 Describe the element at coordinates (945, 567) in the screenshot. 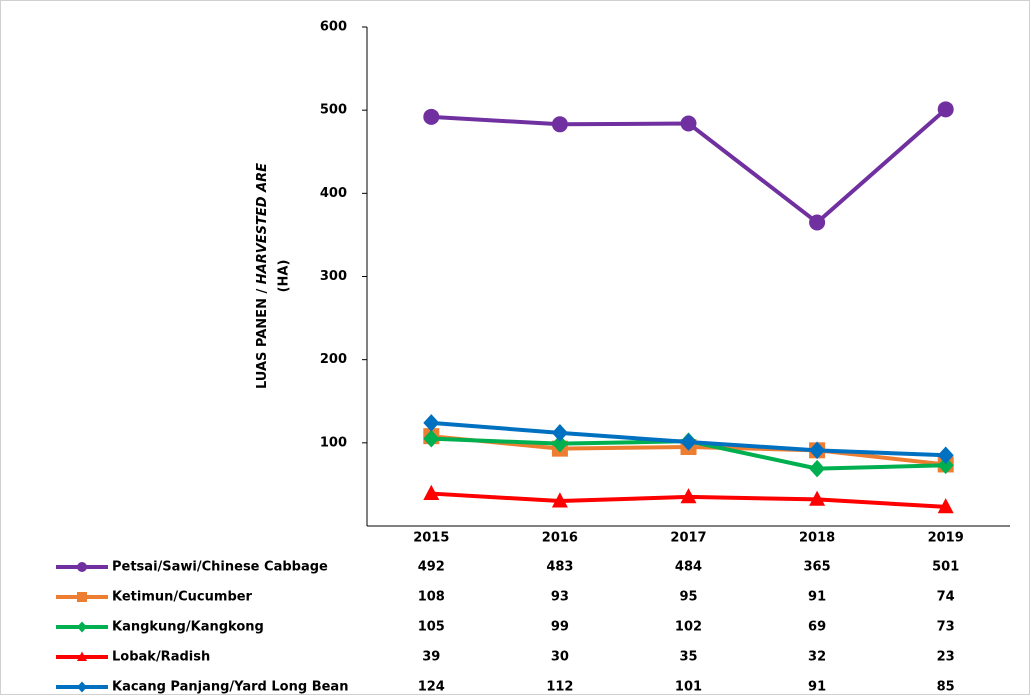

I see `table-value: 501` at that location.